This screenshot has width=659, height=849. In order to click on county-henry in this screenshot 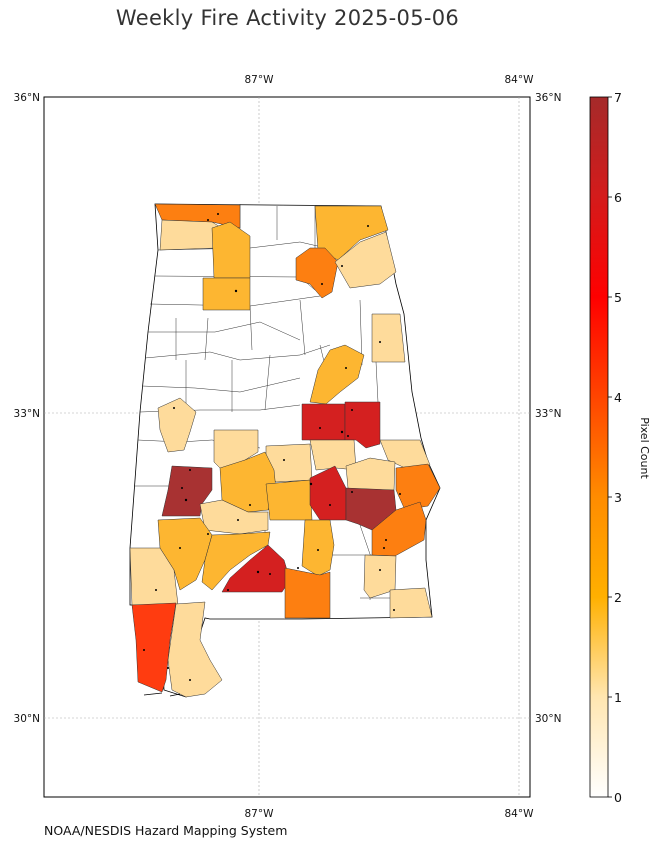, I will do `click(380, 576)`.